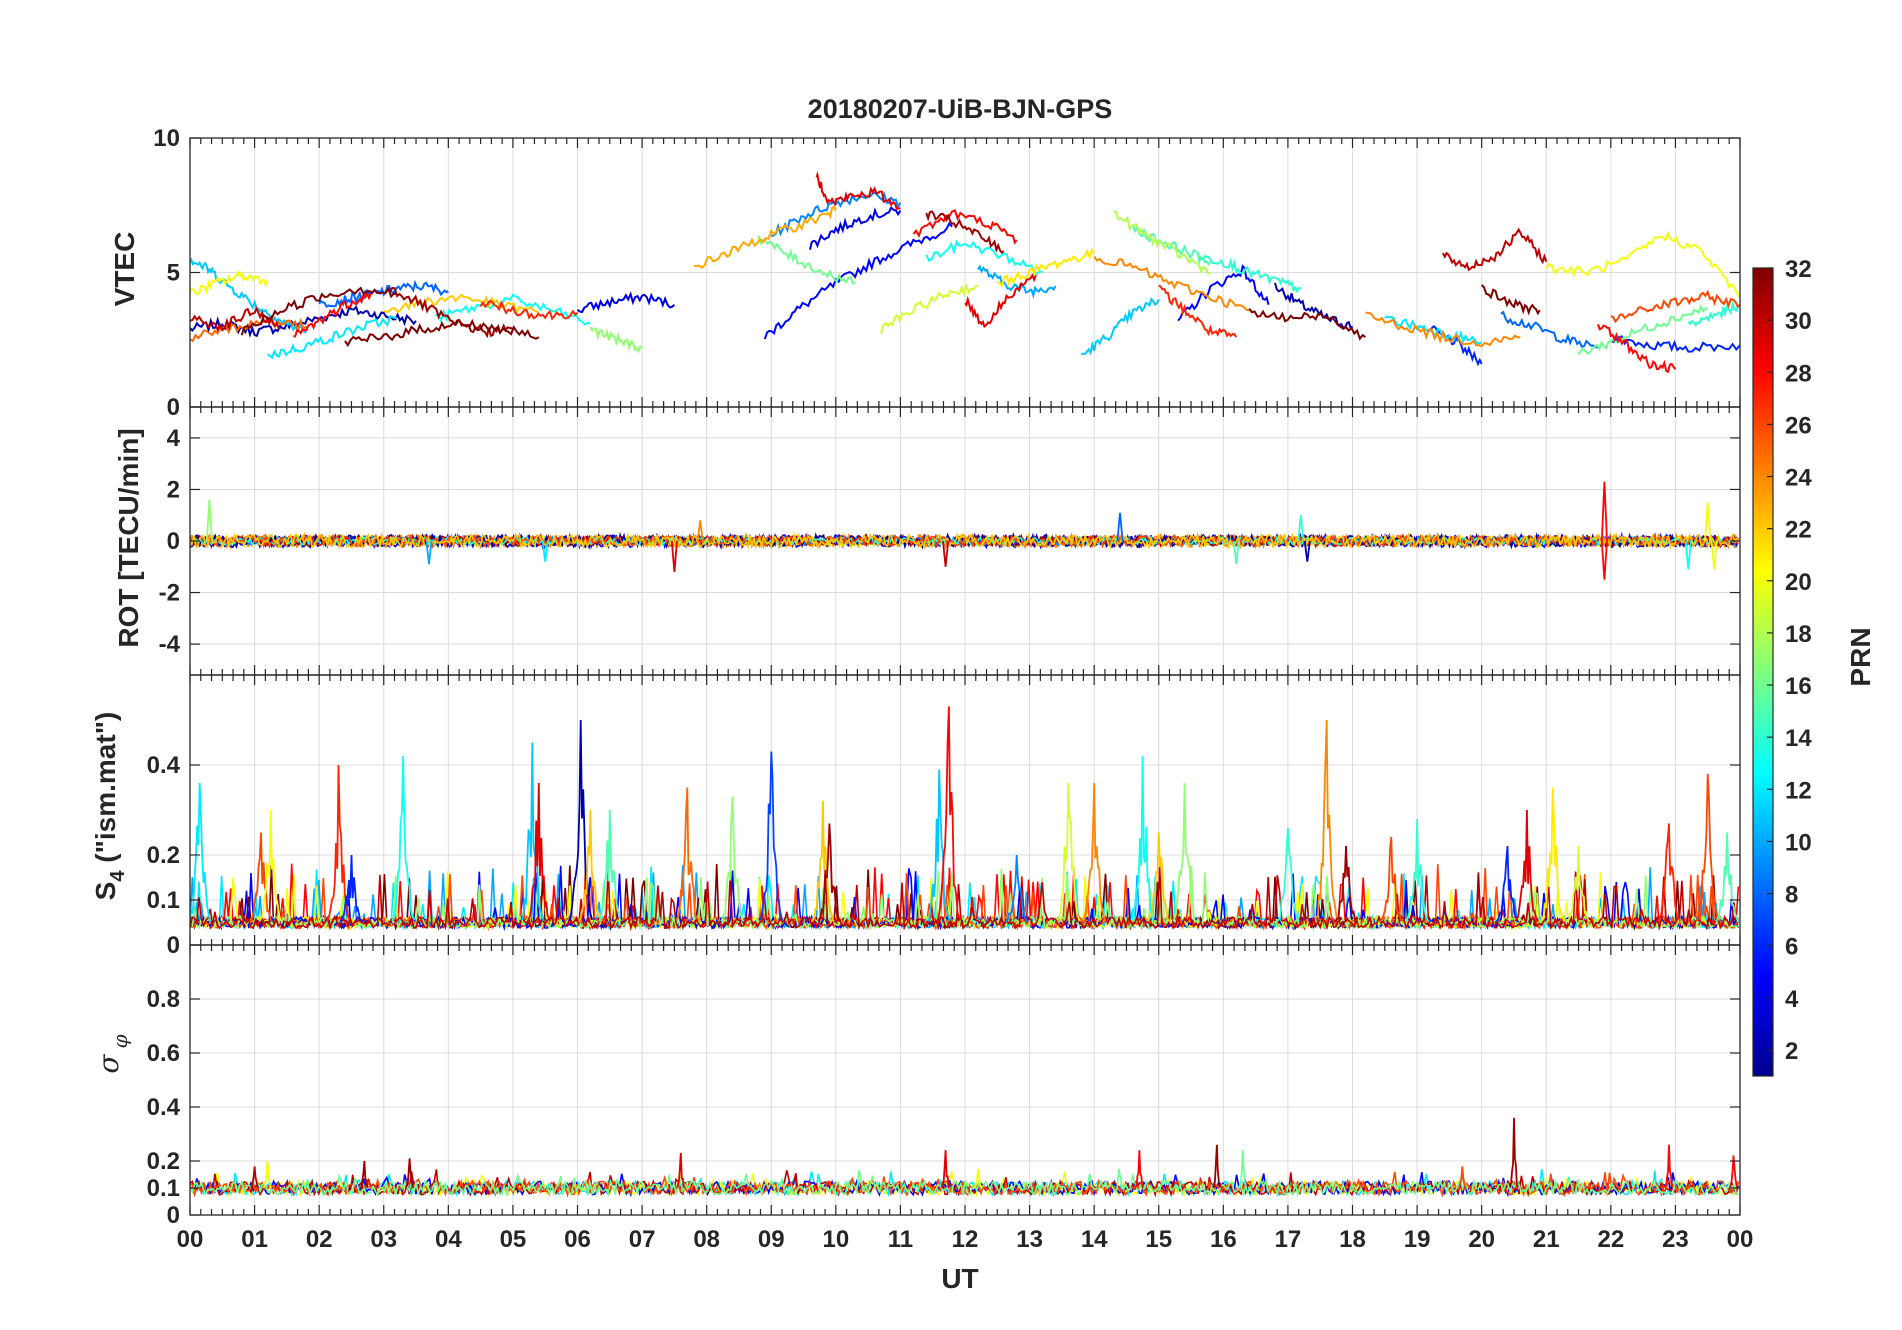 The image size is (1902, 1330). What do you see at coordinates (835, 1239) in the screenshot?
I see `x-tick-label: 10` at bounding box center [835, 1239].